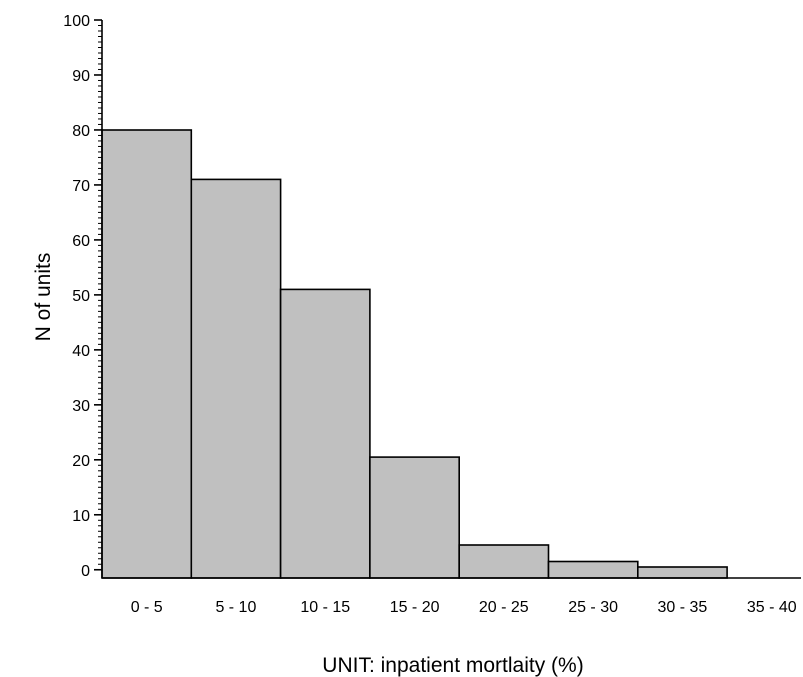  I want to click on y-tick-label: 20, so click(81, 461).